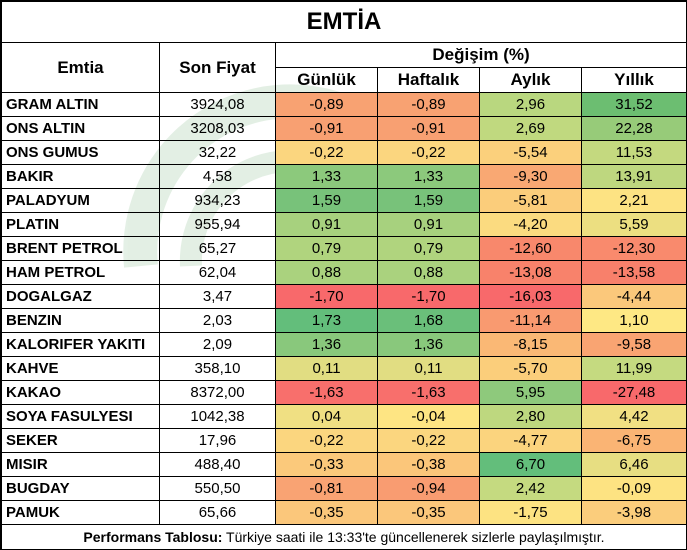 The width and height of the screenshot is (687, 550). I want to click on commodity-name: BAKIR, so click(80, 176).